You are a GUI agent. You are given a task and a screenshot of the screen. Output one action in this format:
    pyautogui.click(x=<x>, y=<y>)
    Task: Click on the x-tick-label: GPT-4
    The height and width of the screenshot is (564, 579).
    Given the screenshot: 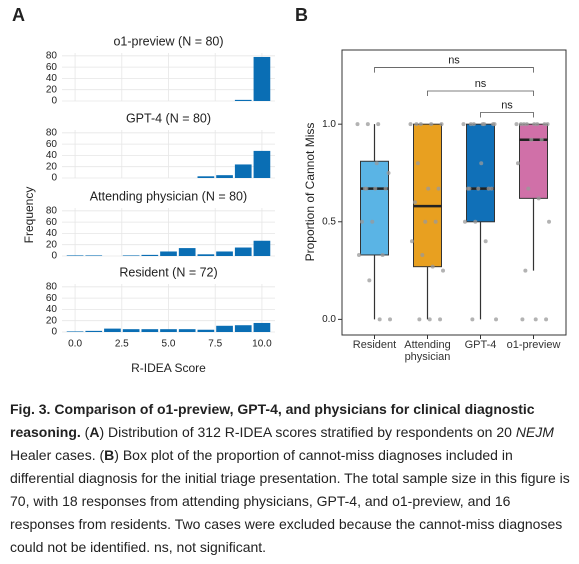 What is the action you would take?
    pyautogui.click(x=480, y=345)
    